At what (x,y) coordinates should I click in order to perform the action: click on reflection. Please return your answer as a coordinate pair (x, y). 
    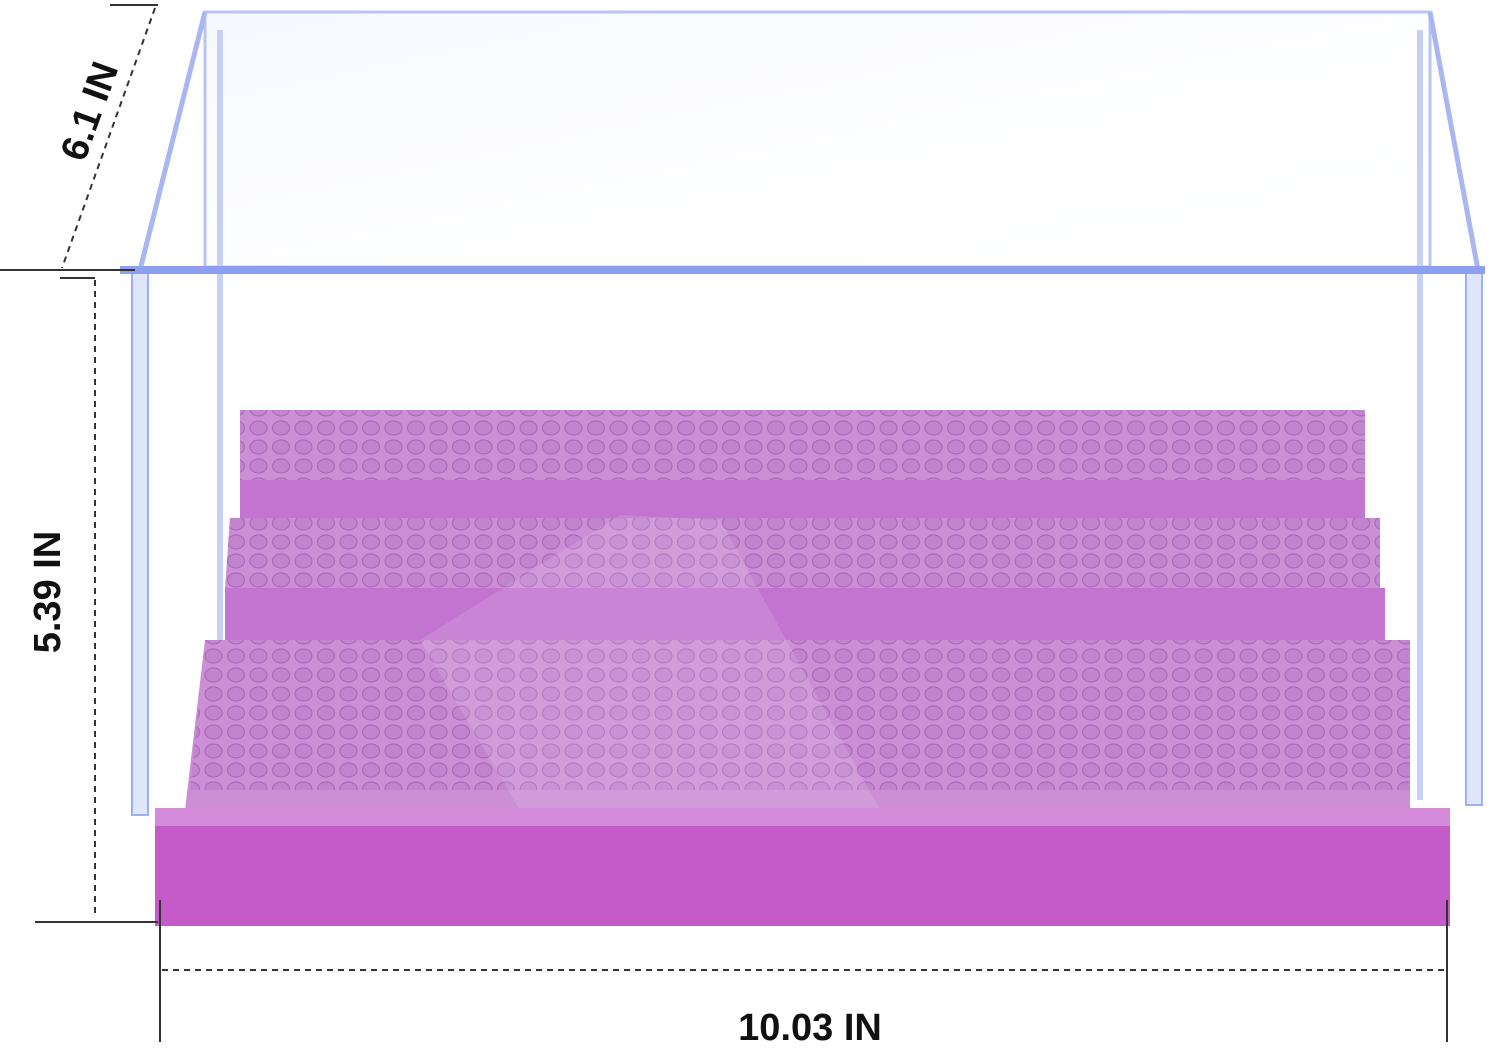
    Looking at the image, I should click on (650, 662).